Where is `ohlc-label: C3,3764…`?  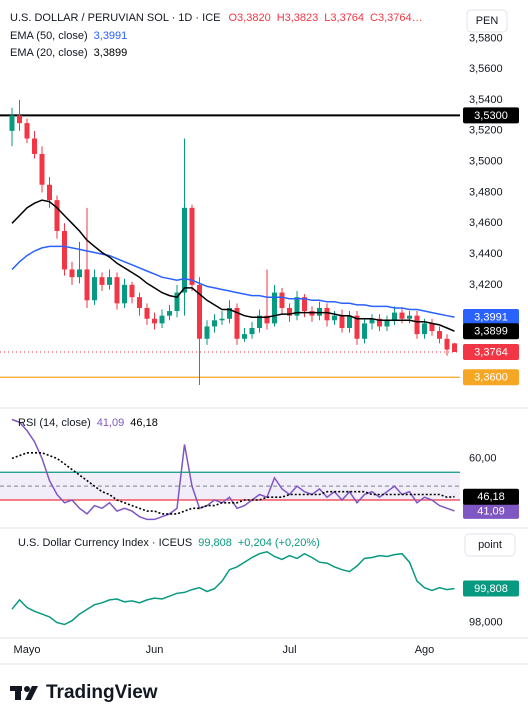 ohlc-label: C3,3764… is located at coordinates (396, 18).